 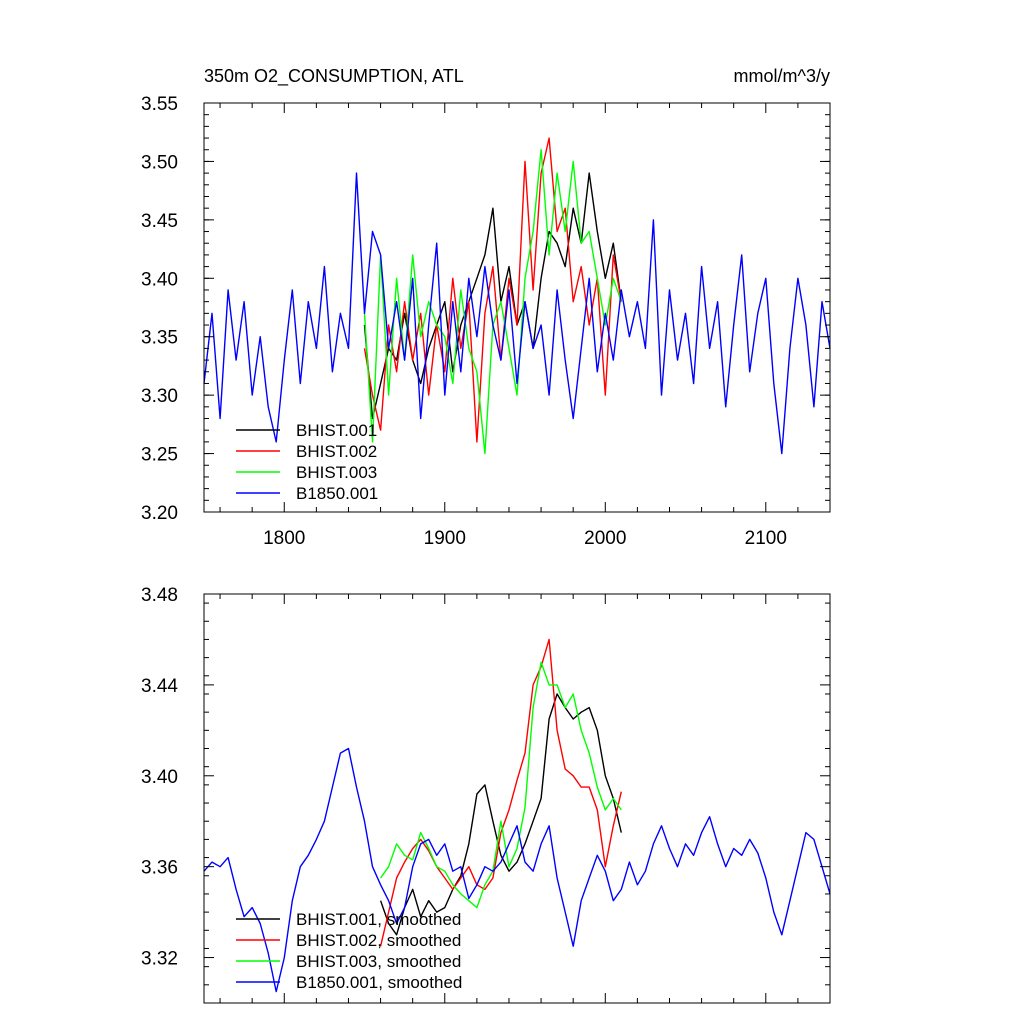 I want to click on x-tick-label: 1800, so click(x=284, y=538).